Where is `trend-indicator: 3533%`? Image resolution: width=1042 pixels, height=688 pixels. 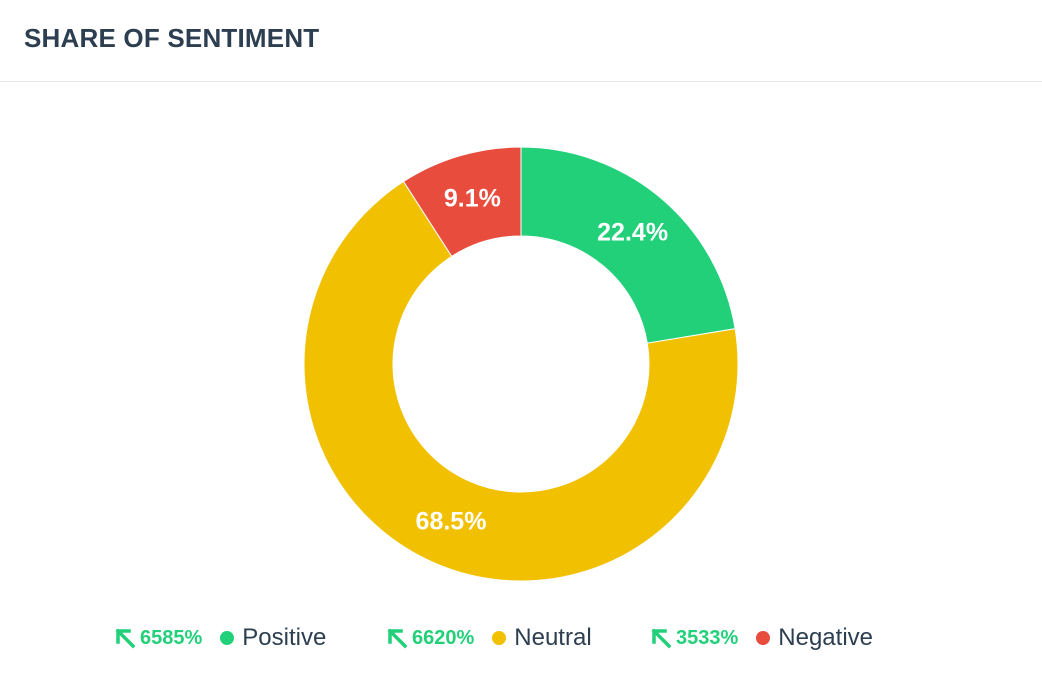
trend-indicator: 3533% is located at coordinates (694, 638).